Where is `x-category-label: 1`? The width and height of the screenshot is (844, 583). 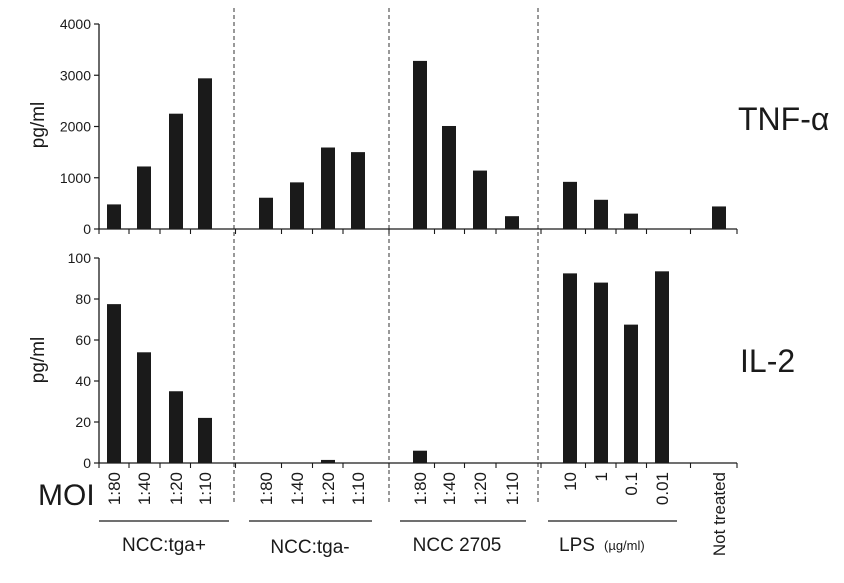
x-category-label: 1 is located at coordinates (601, 476).